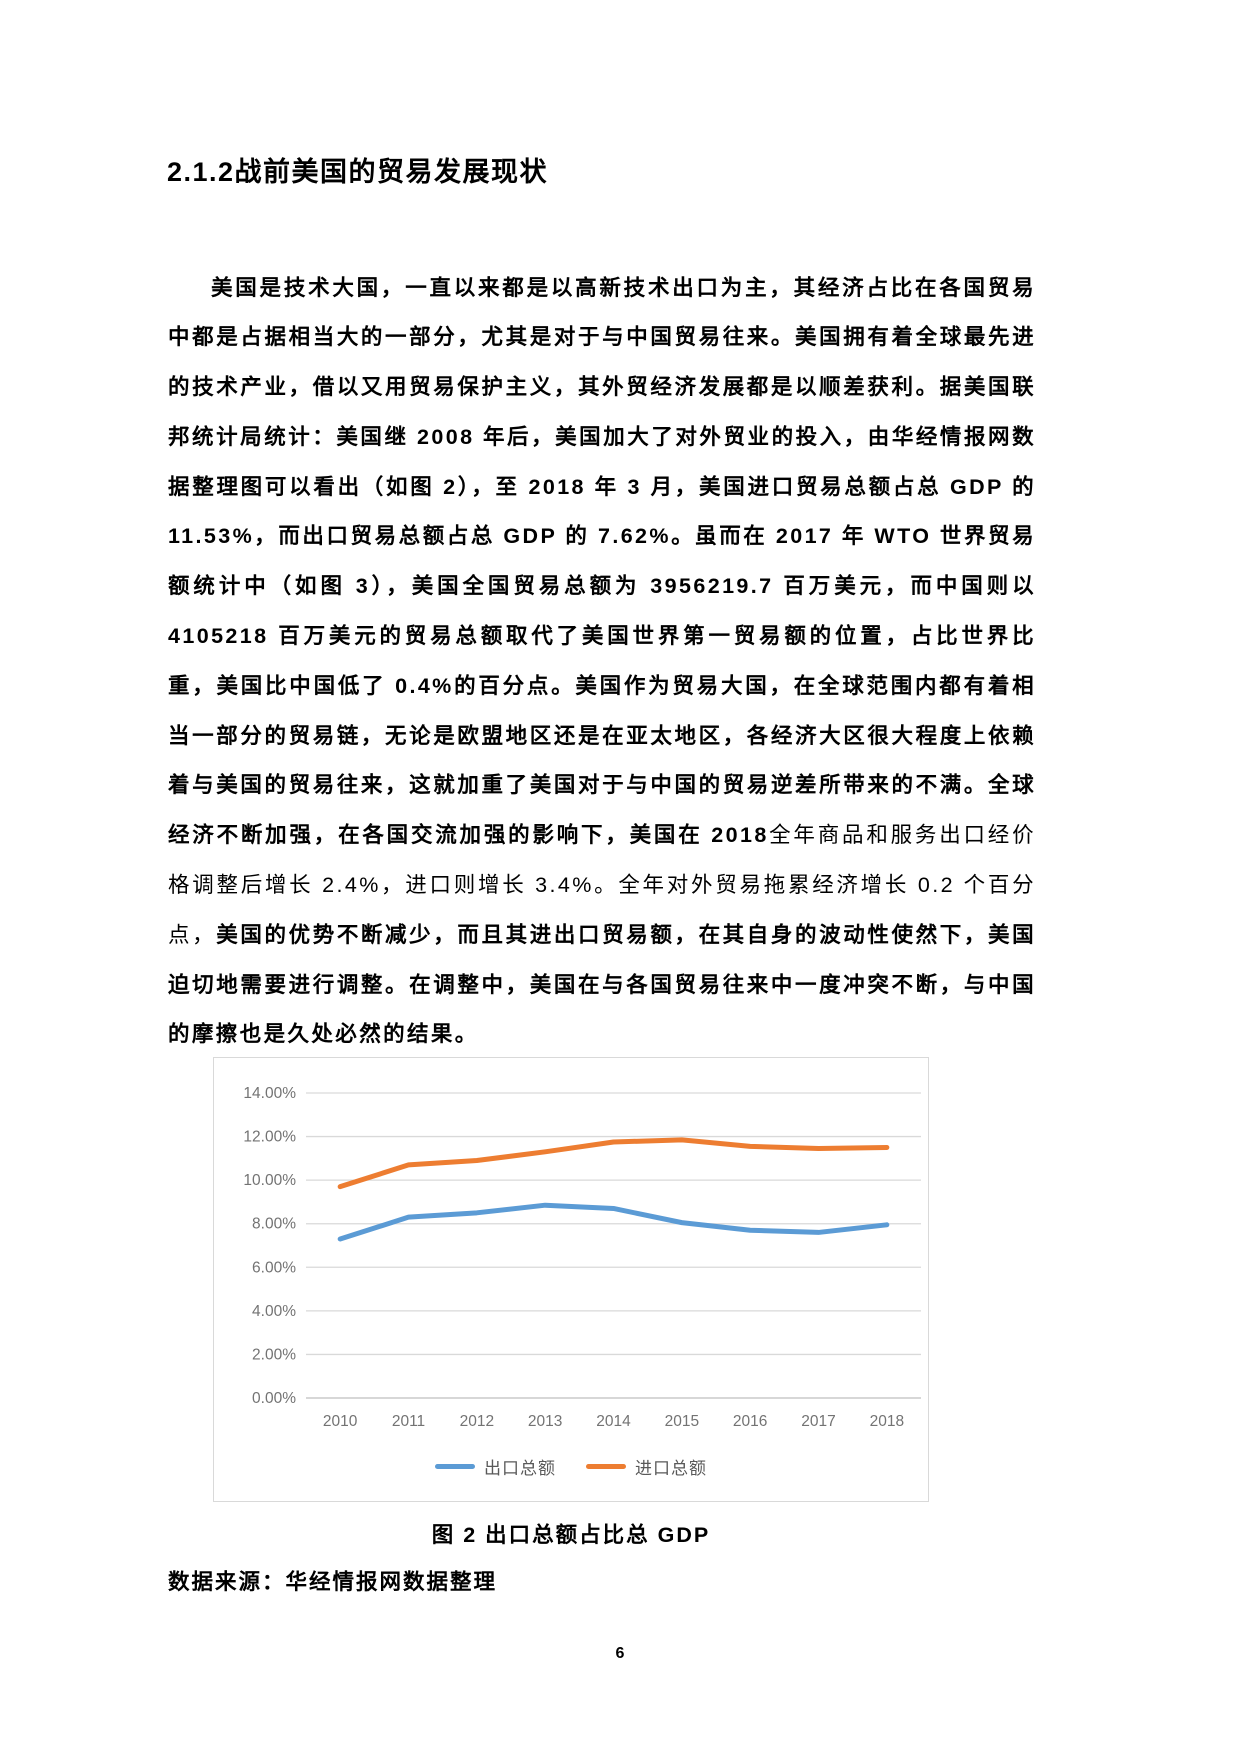 The height and width of the screenshot is (1754, 1240). I want to click on y-tick-label: 2.00%, so click(274, 1354).